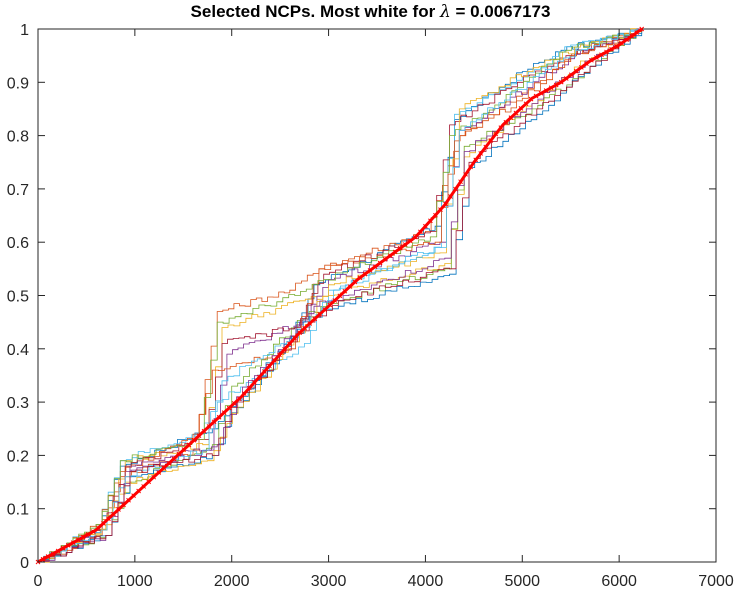 This screenshot has height=595, width=741. Describe the element at coordinates (18, 137) in the screenshot. I see `y-tick-label: 0.8` at that location.